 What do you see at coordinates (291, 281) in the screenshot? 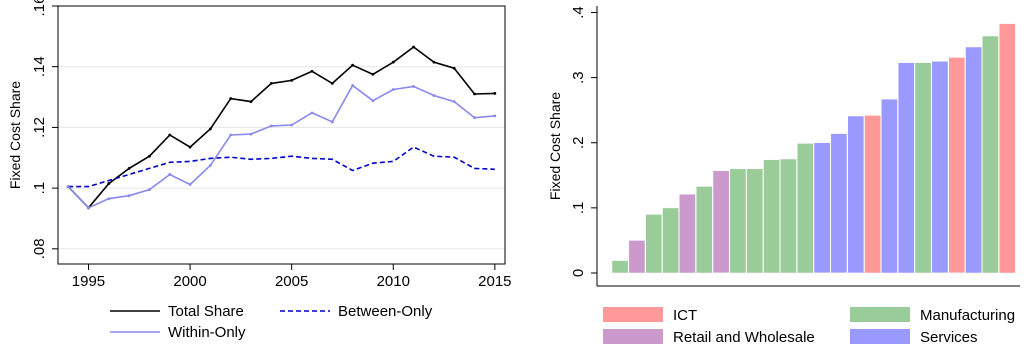
I see `x-tick-label: 2005` at bounding box center [291, 281].